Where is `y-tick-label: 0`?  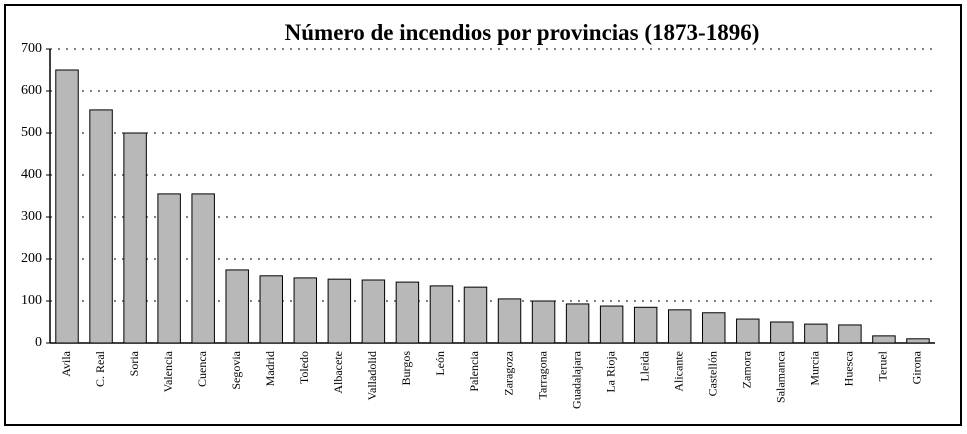
y-tick-label: 0 is located at coordinates (38, 342).